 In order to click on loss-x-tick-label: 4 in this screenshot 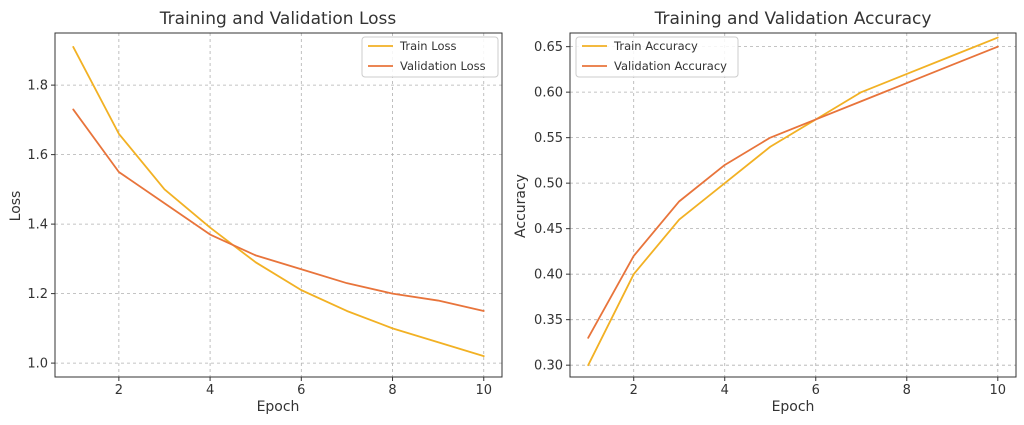, I will do `click(210, 390)`.